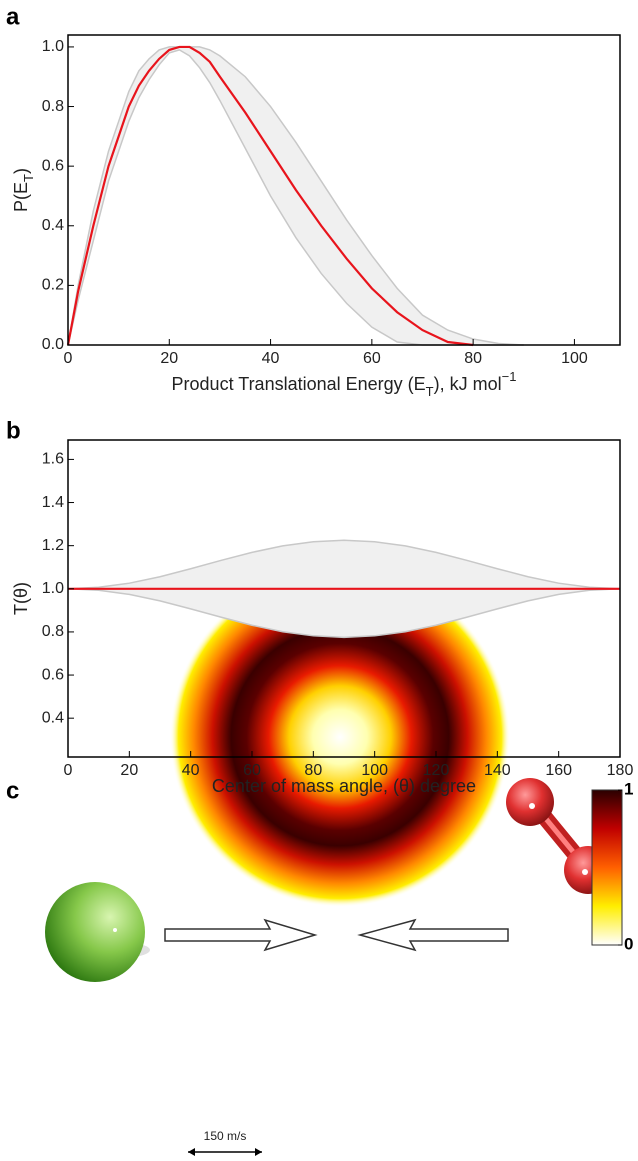 The image size is (638, 1161). I want to click on x-tick-label: 140, so click(497, 770).